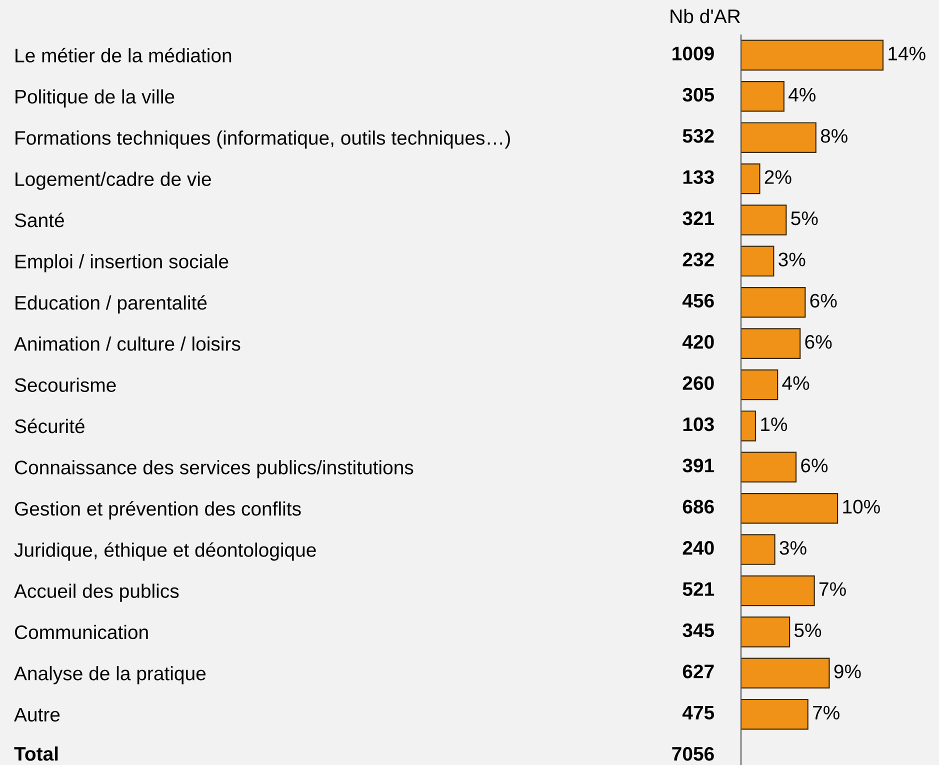 This screenshot has height=765, width=939. What do you see at coordinates (49, 426) in the screenshot?
I see `y-tick-label: Sécurité` at bounding box center [49, 426].